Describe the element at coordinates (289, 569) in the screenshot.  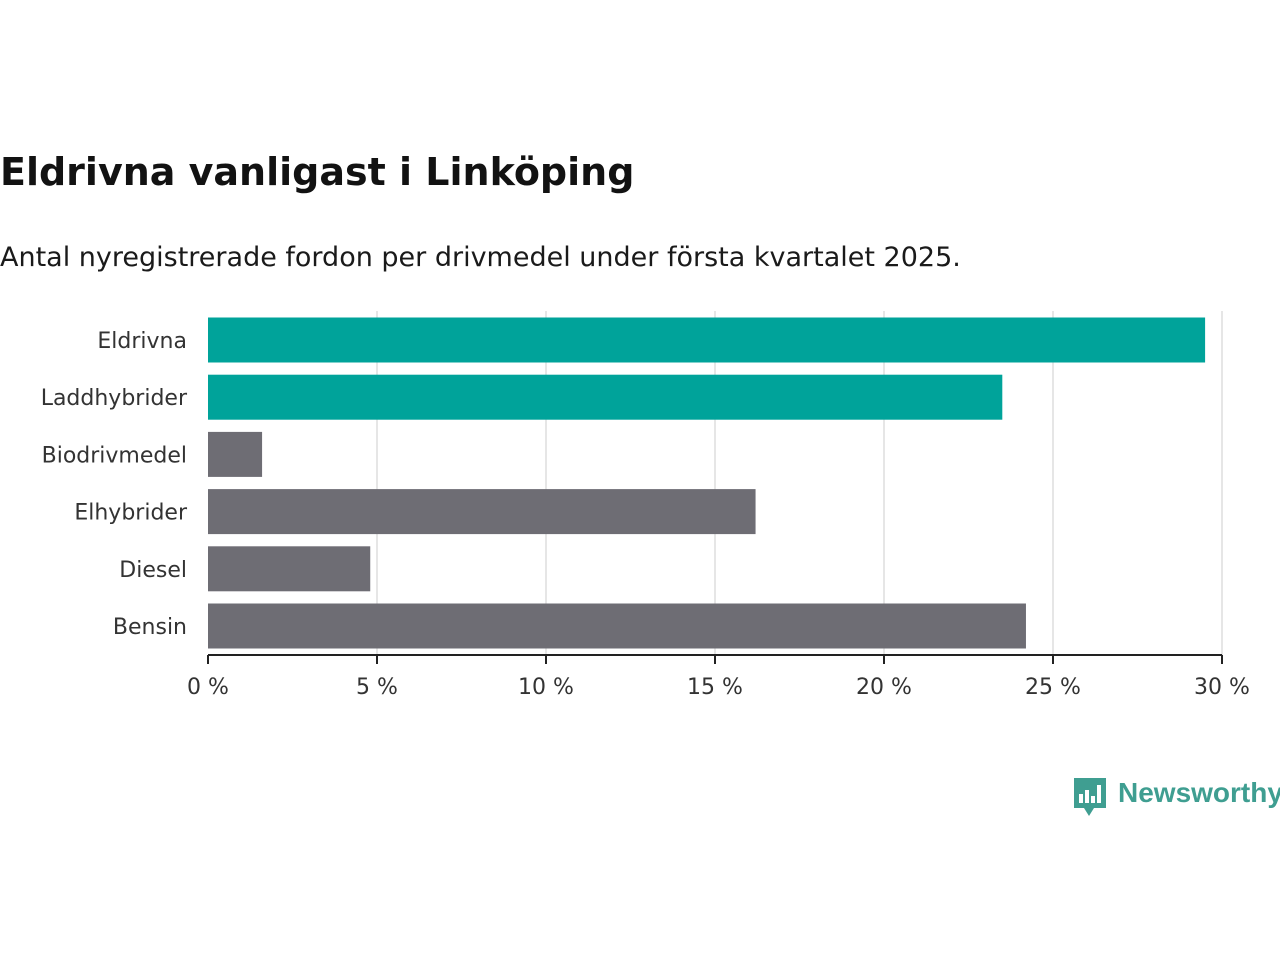
I see `bar-diesel` at that location.